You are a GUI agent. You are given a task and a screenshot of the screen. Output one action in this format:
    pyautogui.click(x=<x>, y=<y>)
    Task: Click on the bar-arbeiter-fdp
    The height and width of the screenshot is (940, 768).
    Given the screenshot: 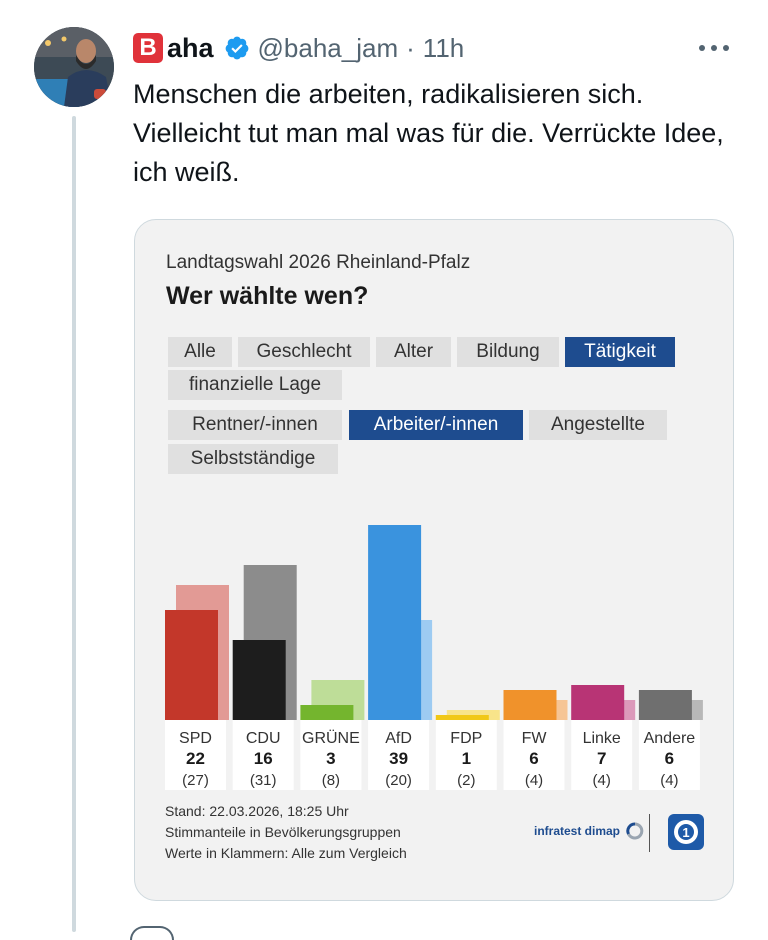 What is the action you would take?
    pyautogui.click(x=462, y=717)
    